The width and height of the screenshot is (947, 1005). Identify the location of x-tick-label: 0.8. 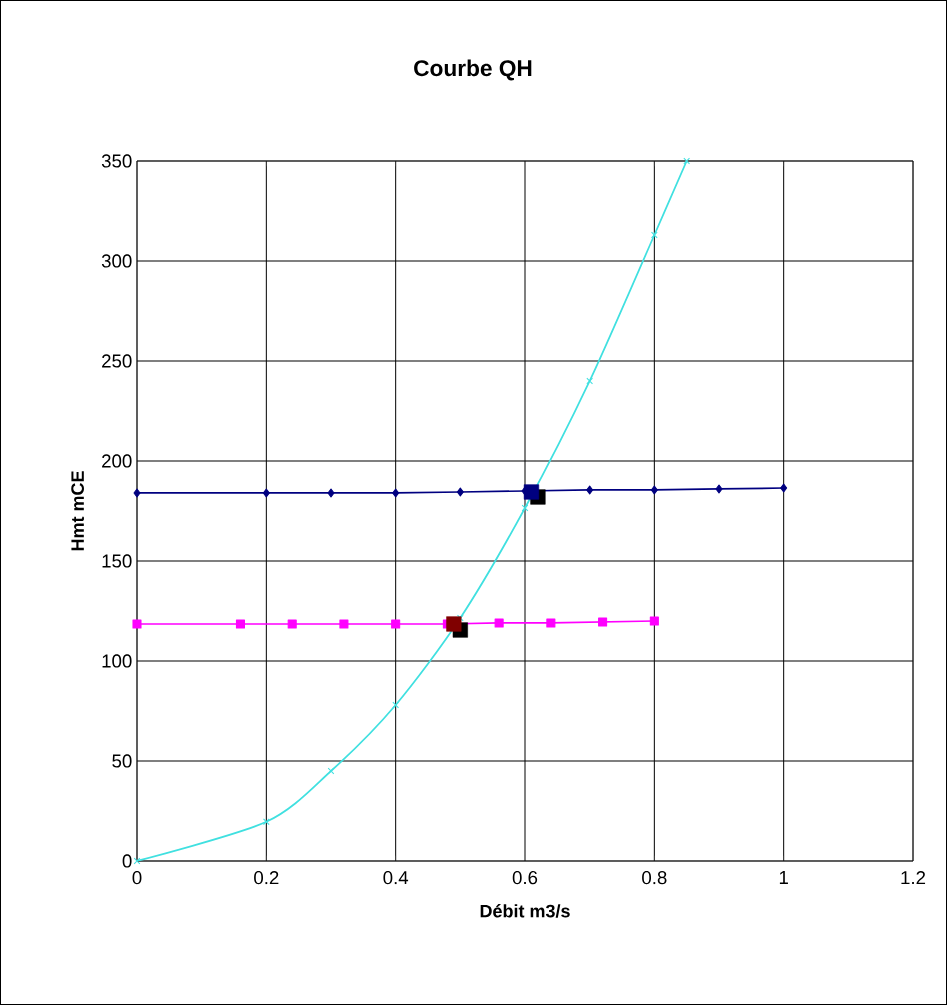
(654, 878).